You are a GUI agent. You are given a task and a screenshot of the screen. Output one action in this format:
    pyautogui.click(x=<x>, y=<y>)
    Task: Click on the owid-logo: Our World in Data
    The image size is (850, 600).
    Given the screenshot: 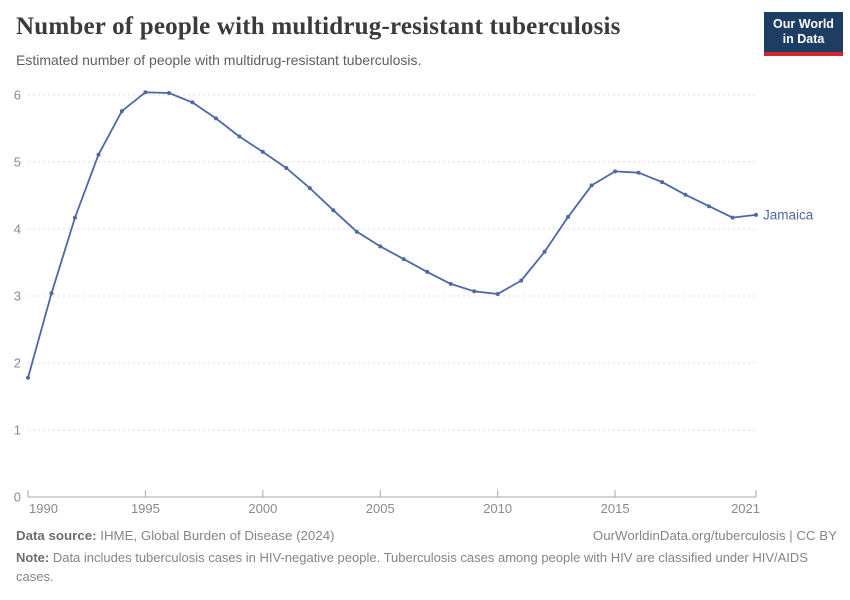 What is the action you would take?
    pyautogui.click(x=803, y=34)
    